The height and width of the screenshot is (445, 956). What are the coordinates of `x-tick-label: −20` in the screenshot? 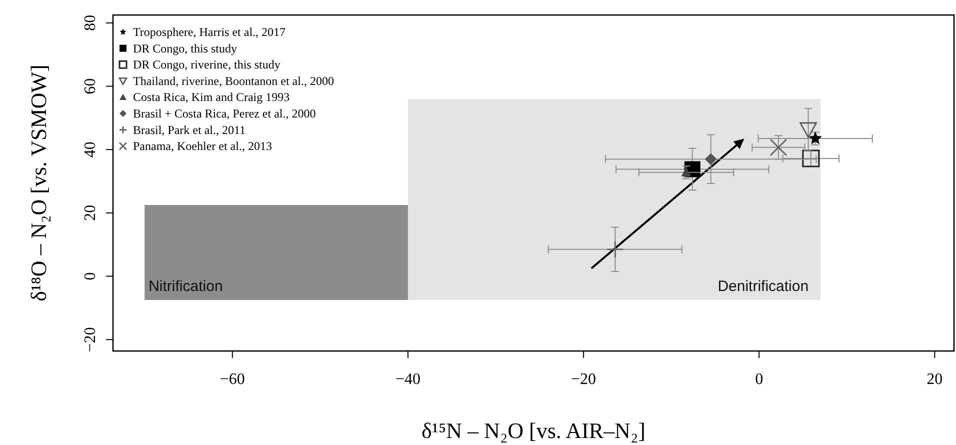 It's located at (583, 379).